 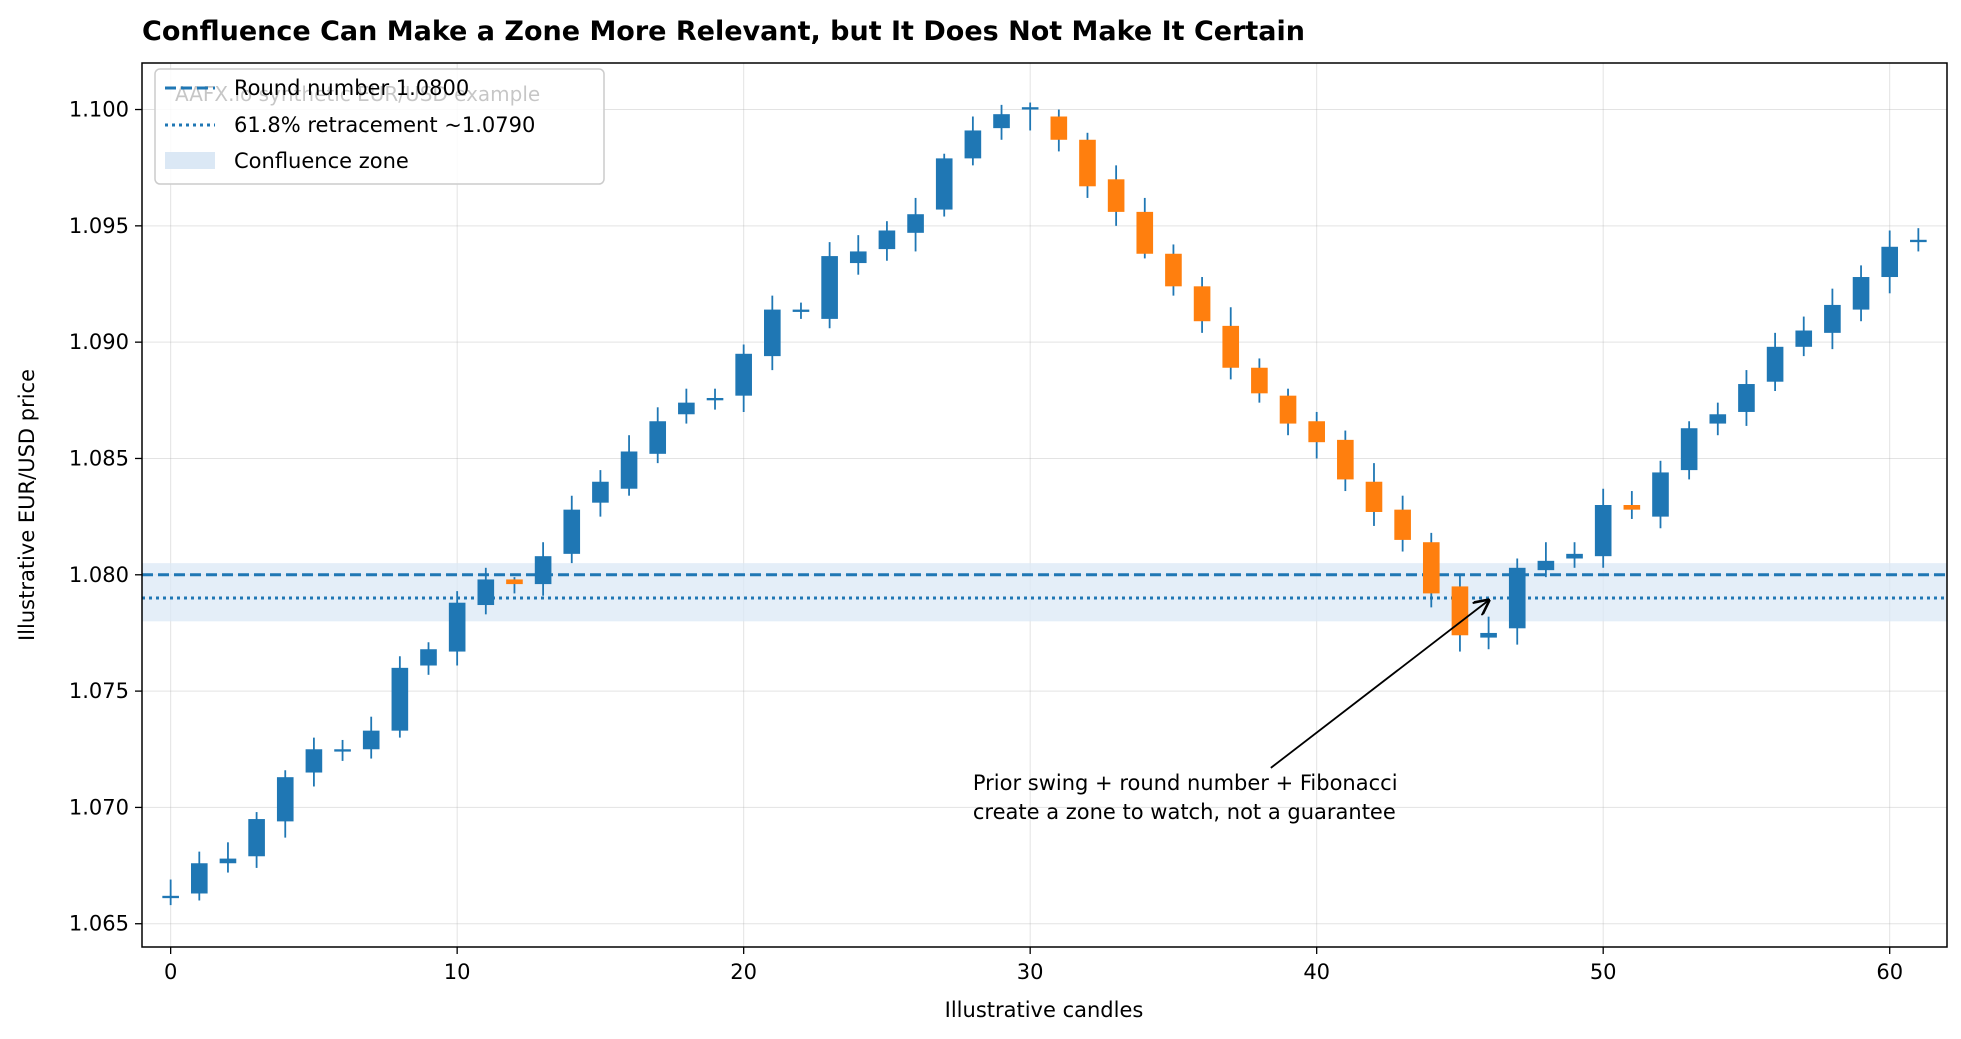 What do you see at coordinates (99, 691) in the screenshot?
I see `y-tick-label: 1.075` at bounding box center [99, 691].